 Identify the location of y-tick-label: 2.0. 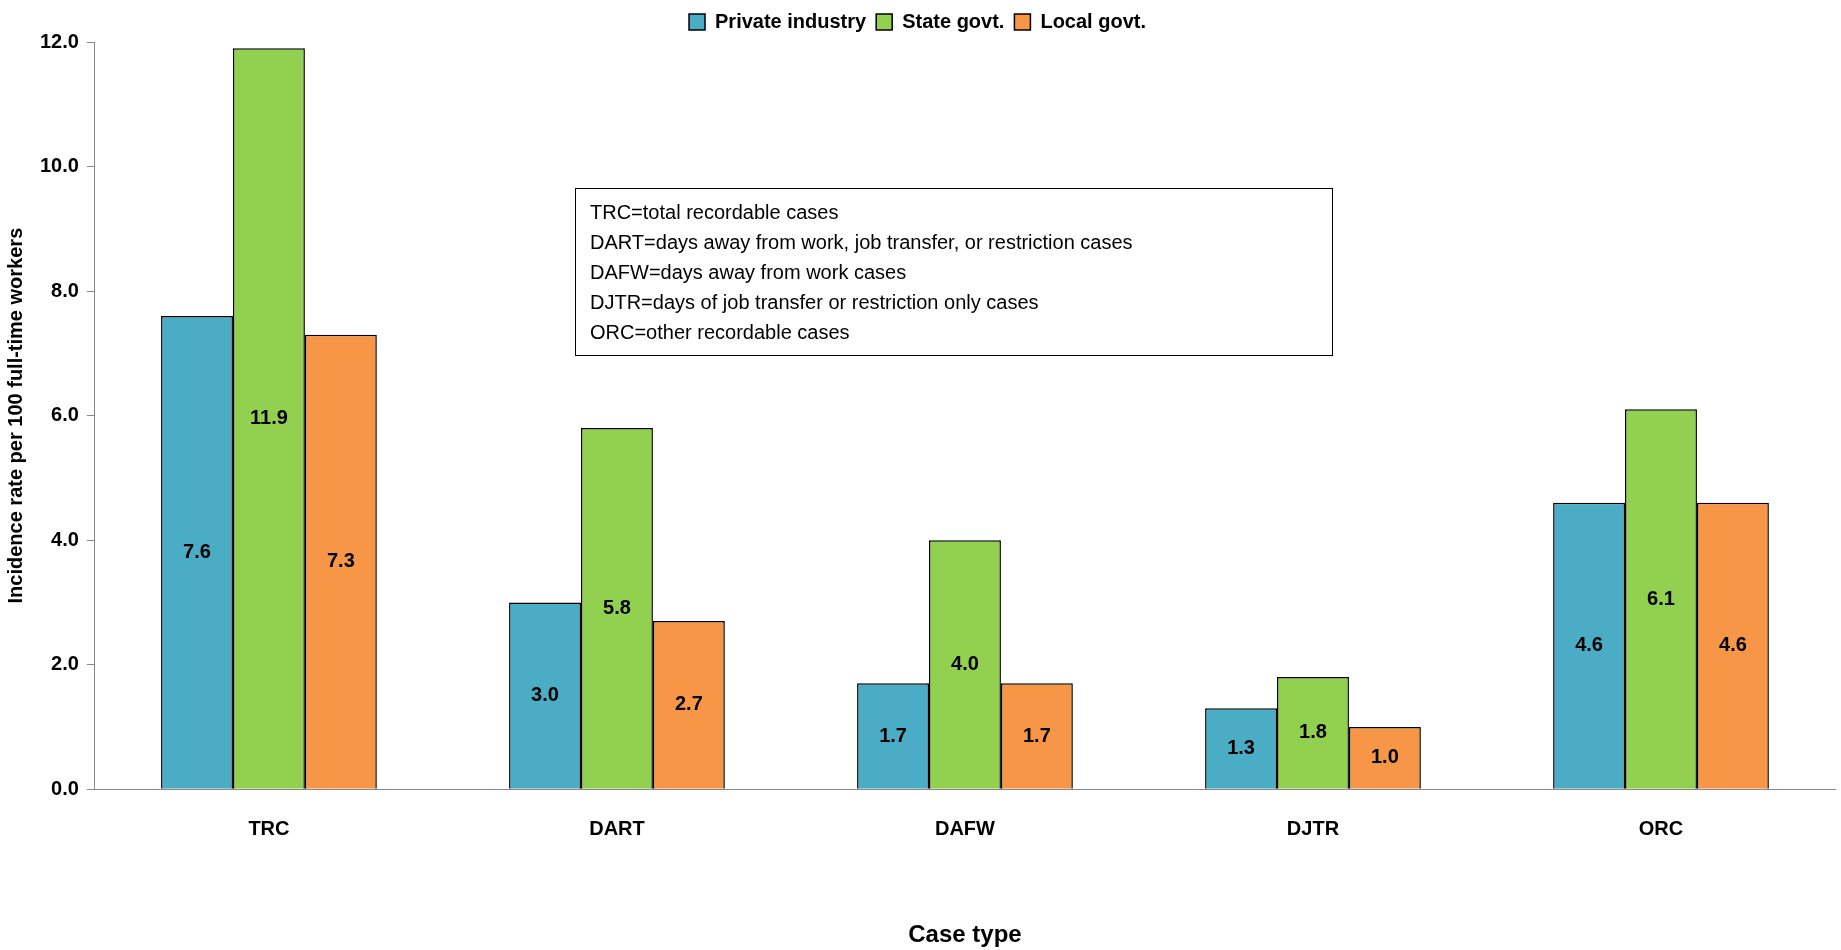
(65, 663).